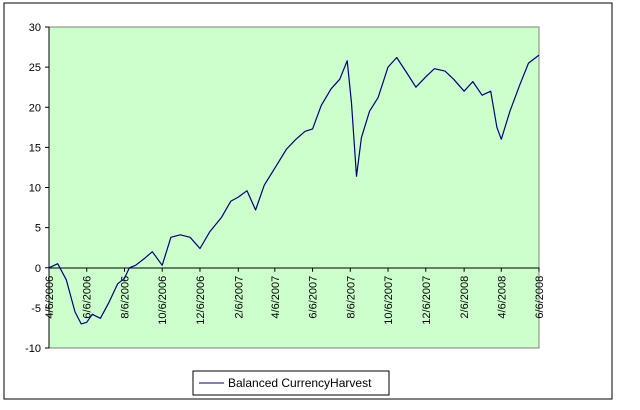 The height and width of the screenshot is (410, 640). I want to click on y-tick-label: 0, so click(38, 269).